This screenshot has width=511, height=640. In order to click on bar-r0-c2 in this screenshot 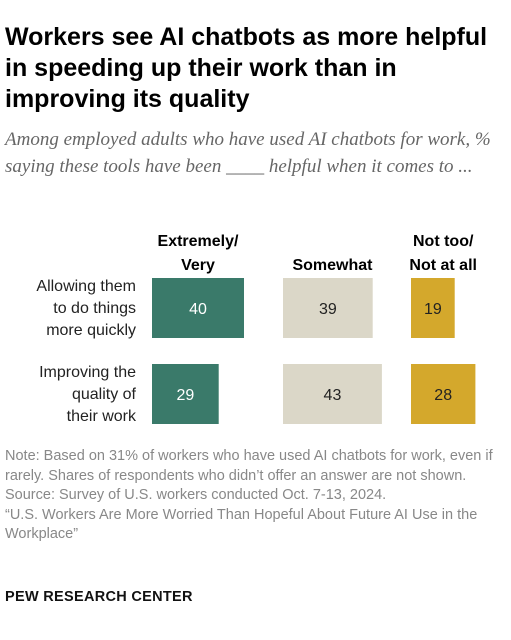, I will do `click(433, 308)`.